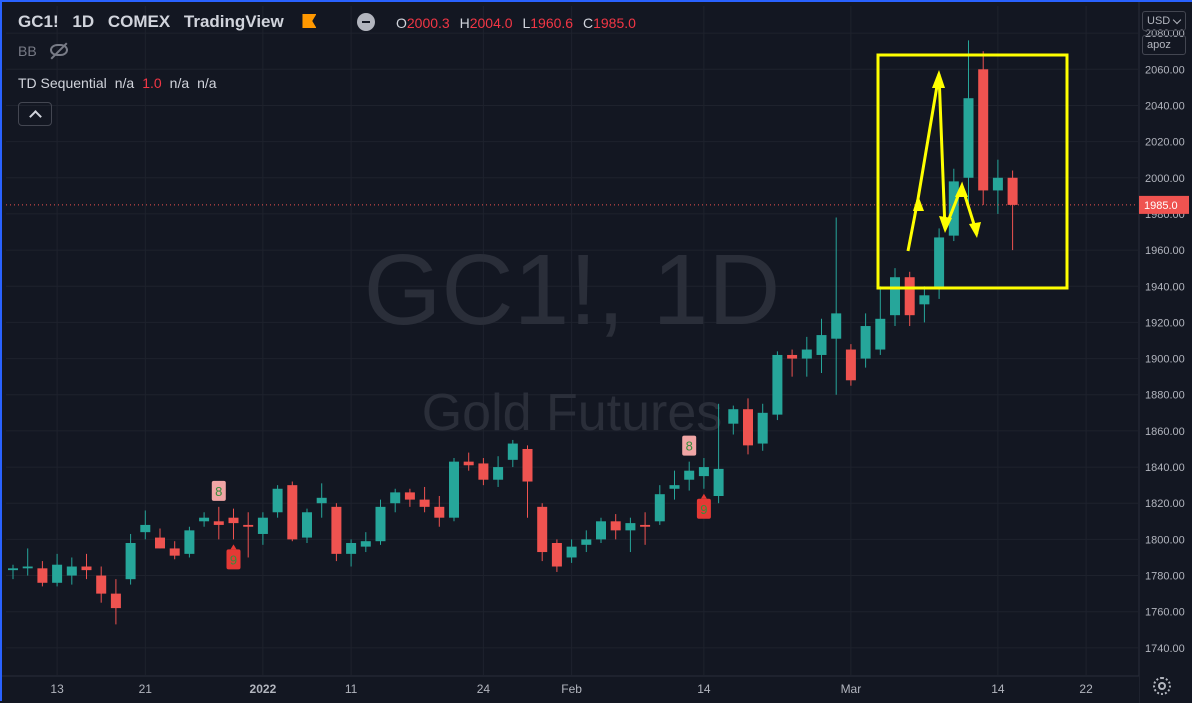 The image size is (1192, 703). What do you see at coordinates (1165, 352) in the screenshot?
I see `price-axis-background` at bounding box center [1165, 352].